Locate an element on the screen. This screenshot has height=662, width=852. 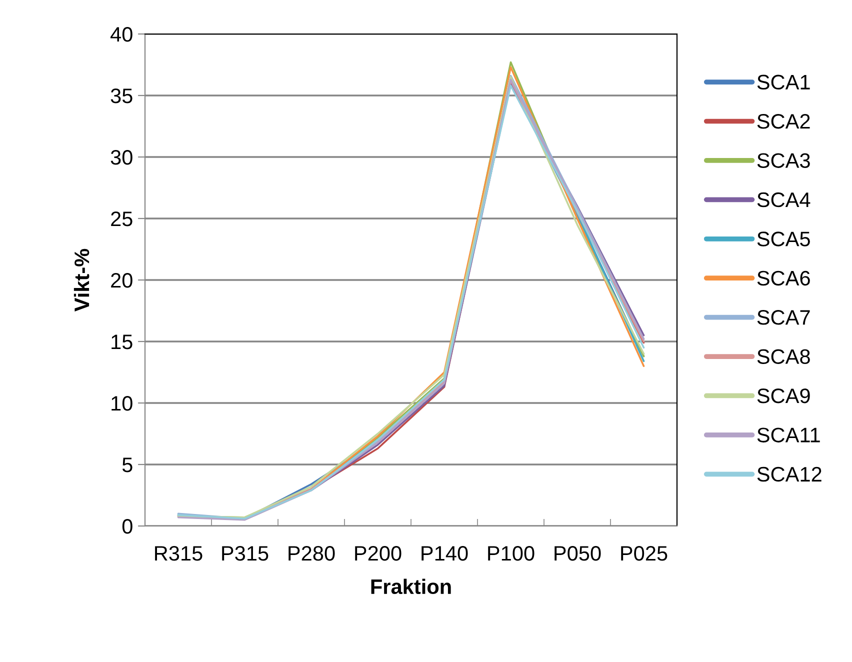
y-tick-label: 40 is located at coordinates (121, 34).